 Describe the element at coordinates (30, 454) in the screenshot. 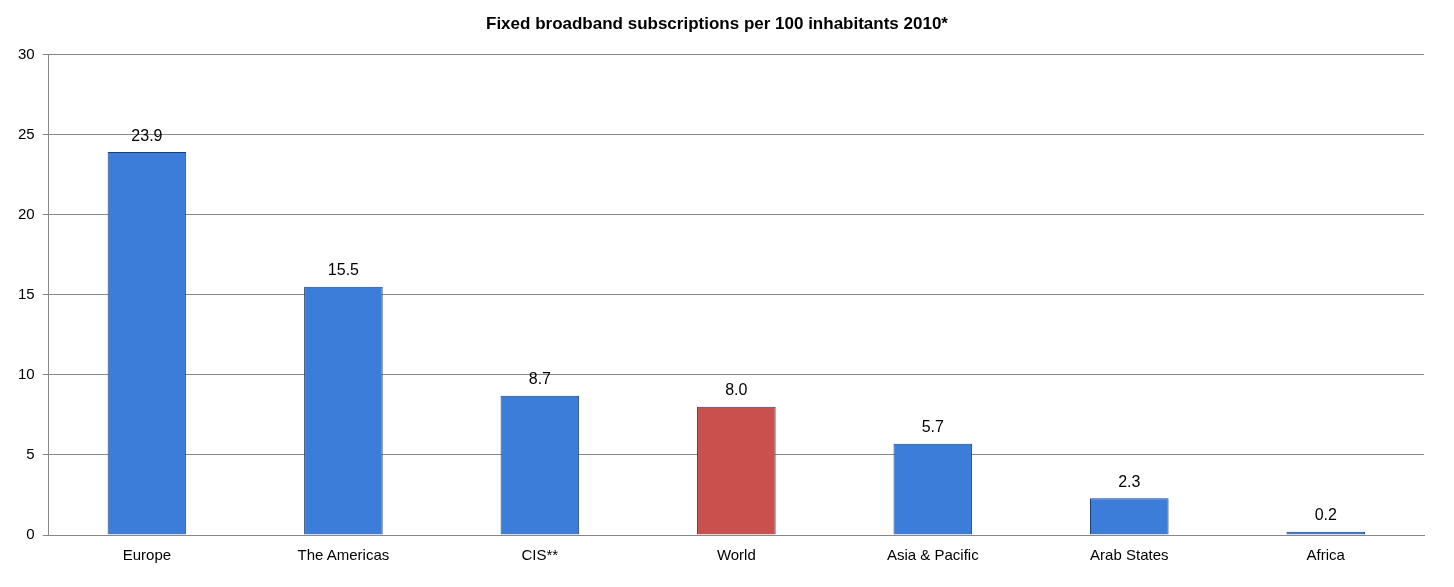

I see `y-tick-label: 5` at that location.